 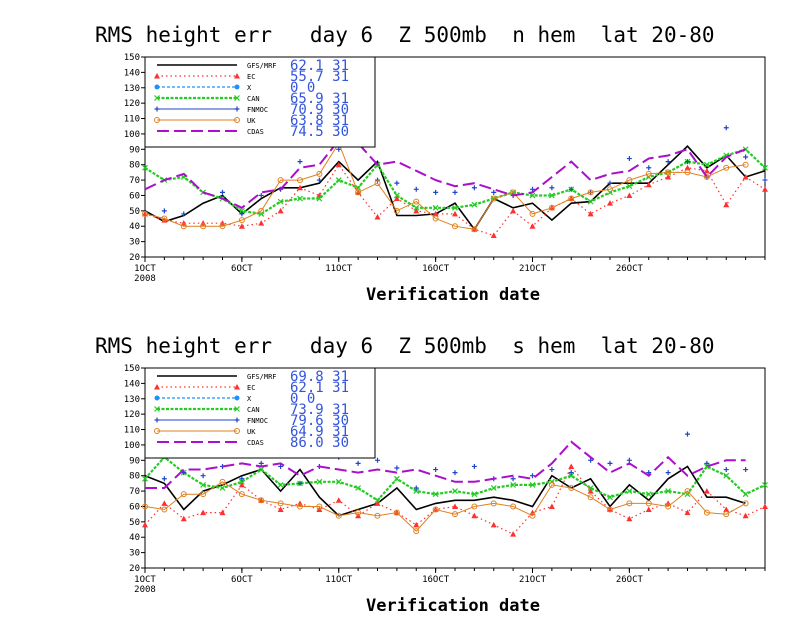 I want to click on legend-stat: 74.5 30, so click(x=319, y=132).